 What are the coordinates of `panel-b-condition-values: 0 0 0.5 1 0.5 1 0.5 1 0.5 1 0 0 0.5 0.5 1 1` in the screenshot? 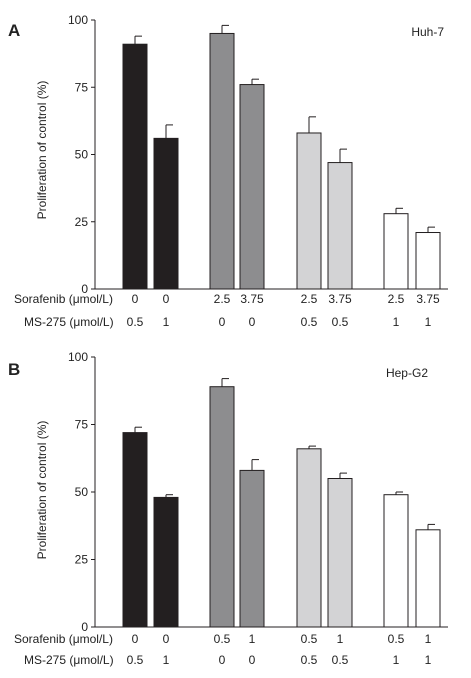 It's located at (279, 649).